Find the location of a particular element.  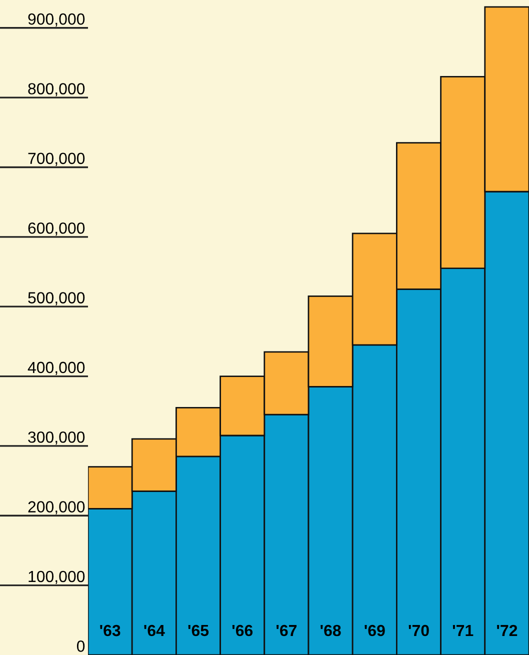

x-tick-label: '66 is located at coordinates (242, 630).